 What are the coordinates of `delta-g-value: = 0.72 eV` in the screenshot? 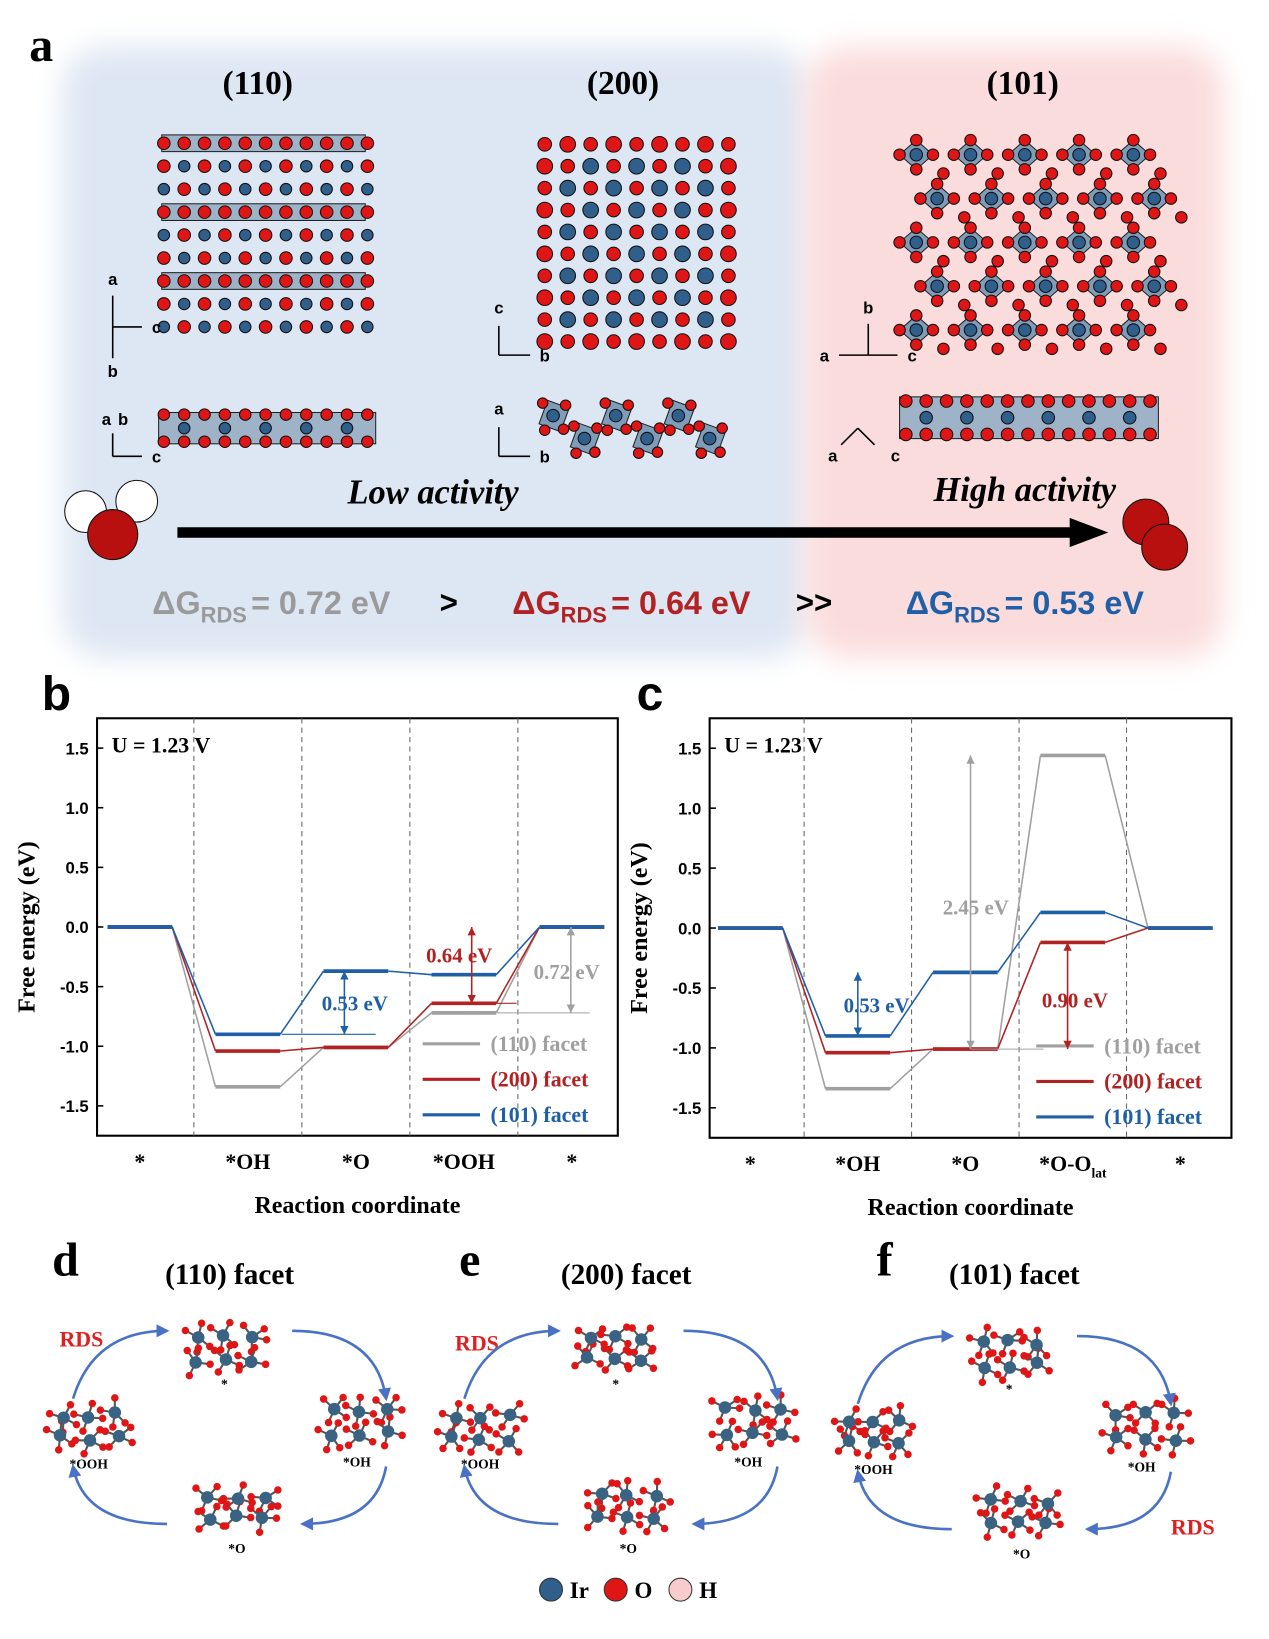 It's located at (321, 603).